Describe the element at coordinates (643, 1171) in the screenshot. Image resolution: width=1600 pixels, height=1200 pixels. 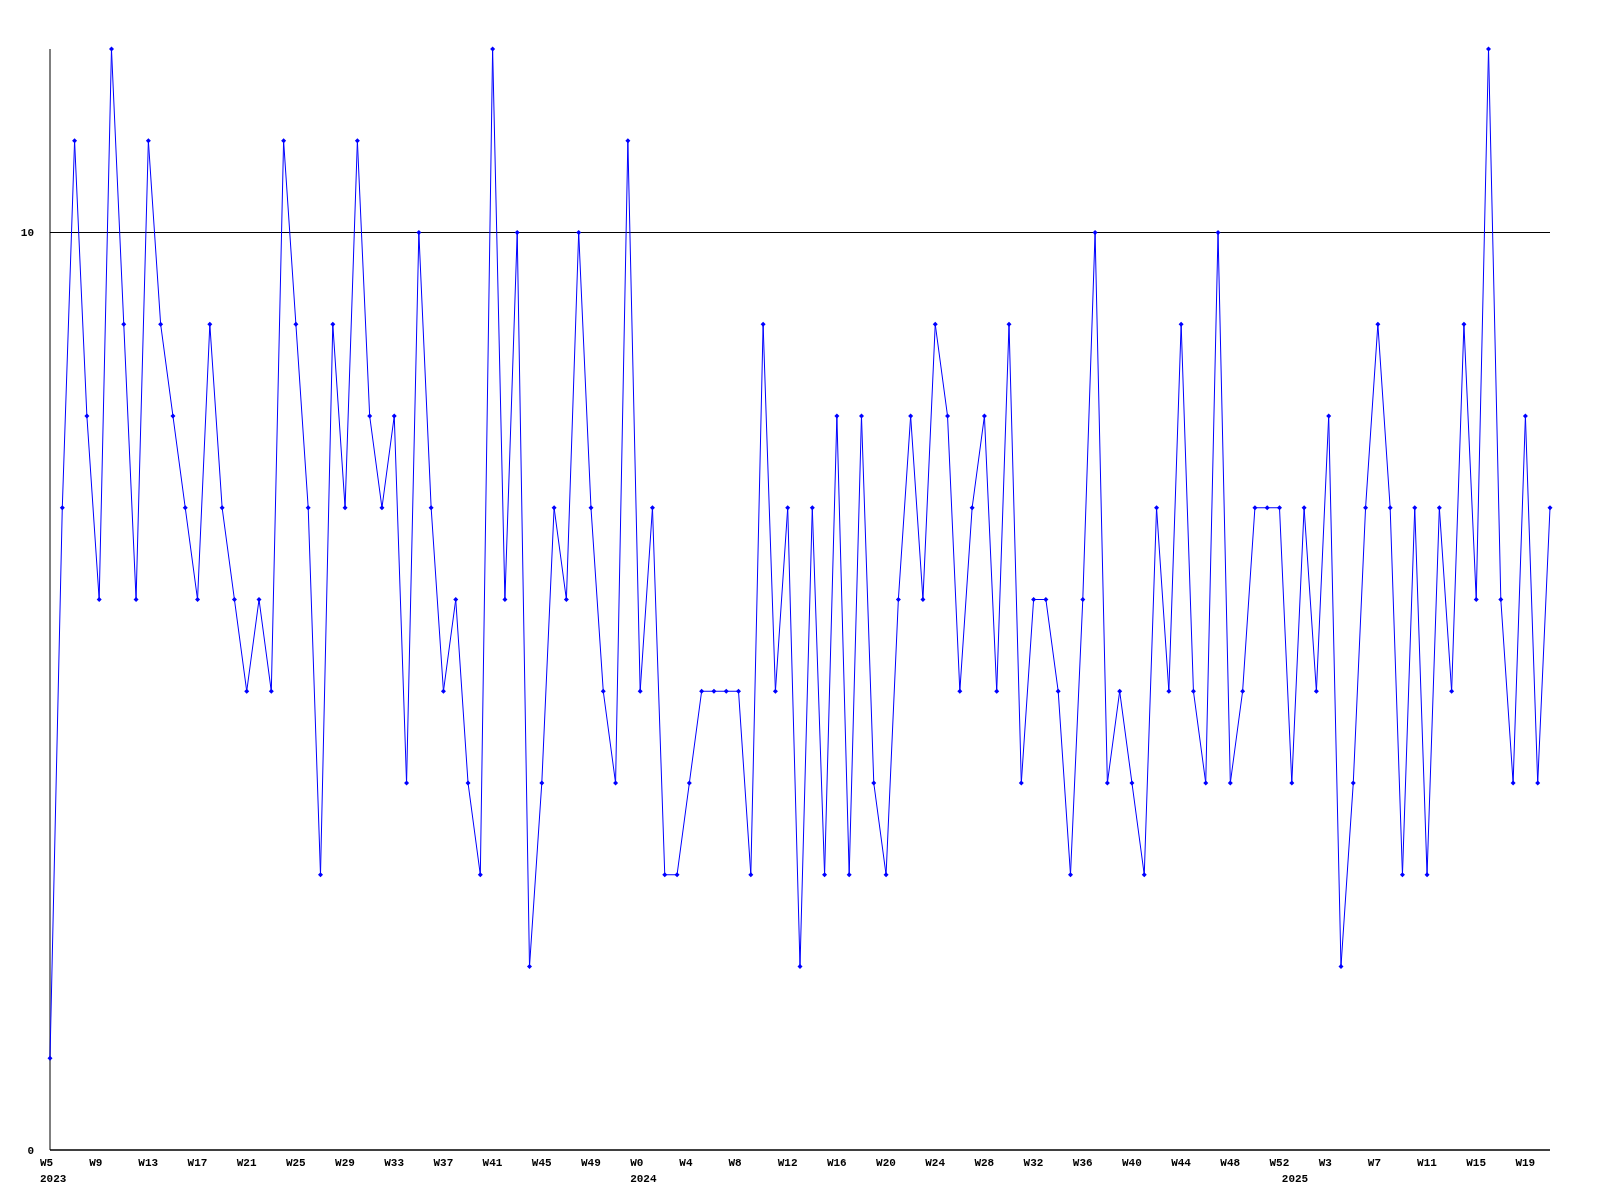
I see `x-tick-label: W0 2024` at that location.